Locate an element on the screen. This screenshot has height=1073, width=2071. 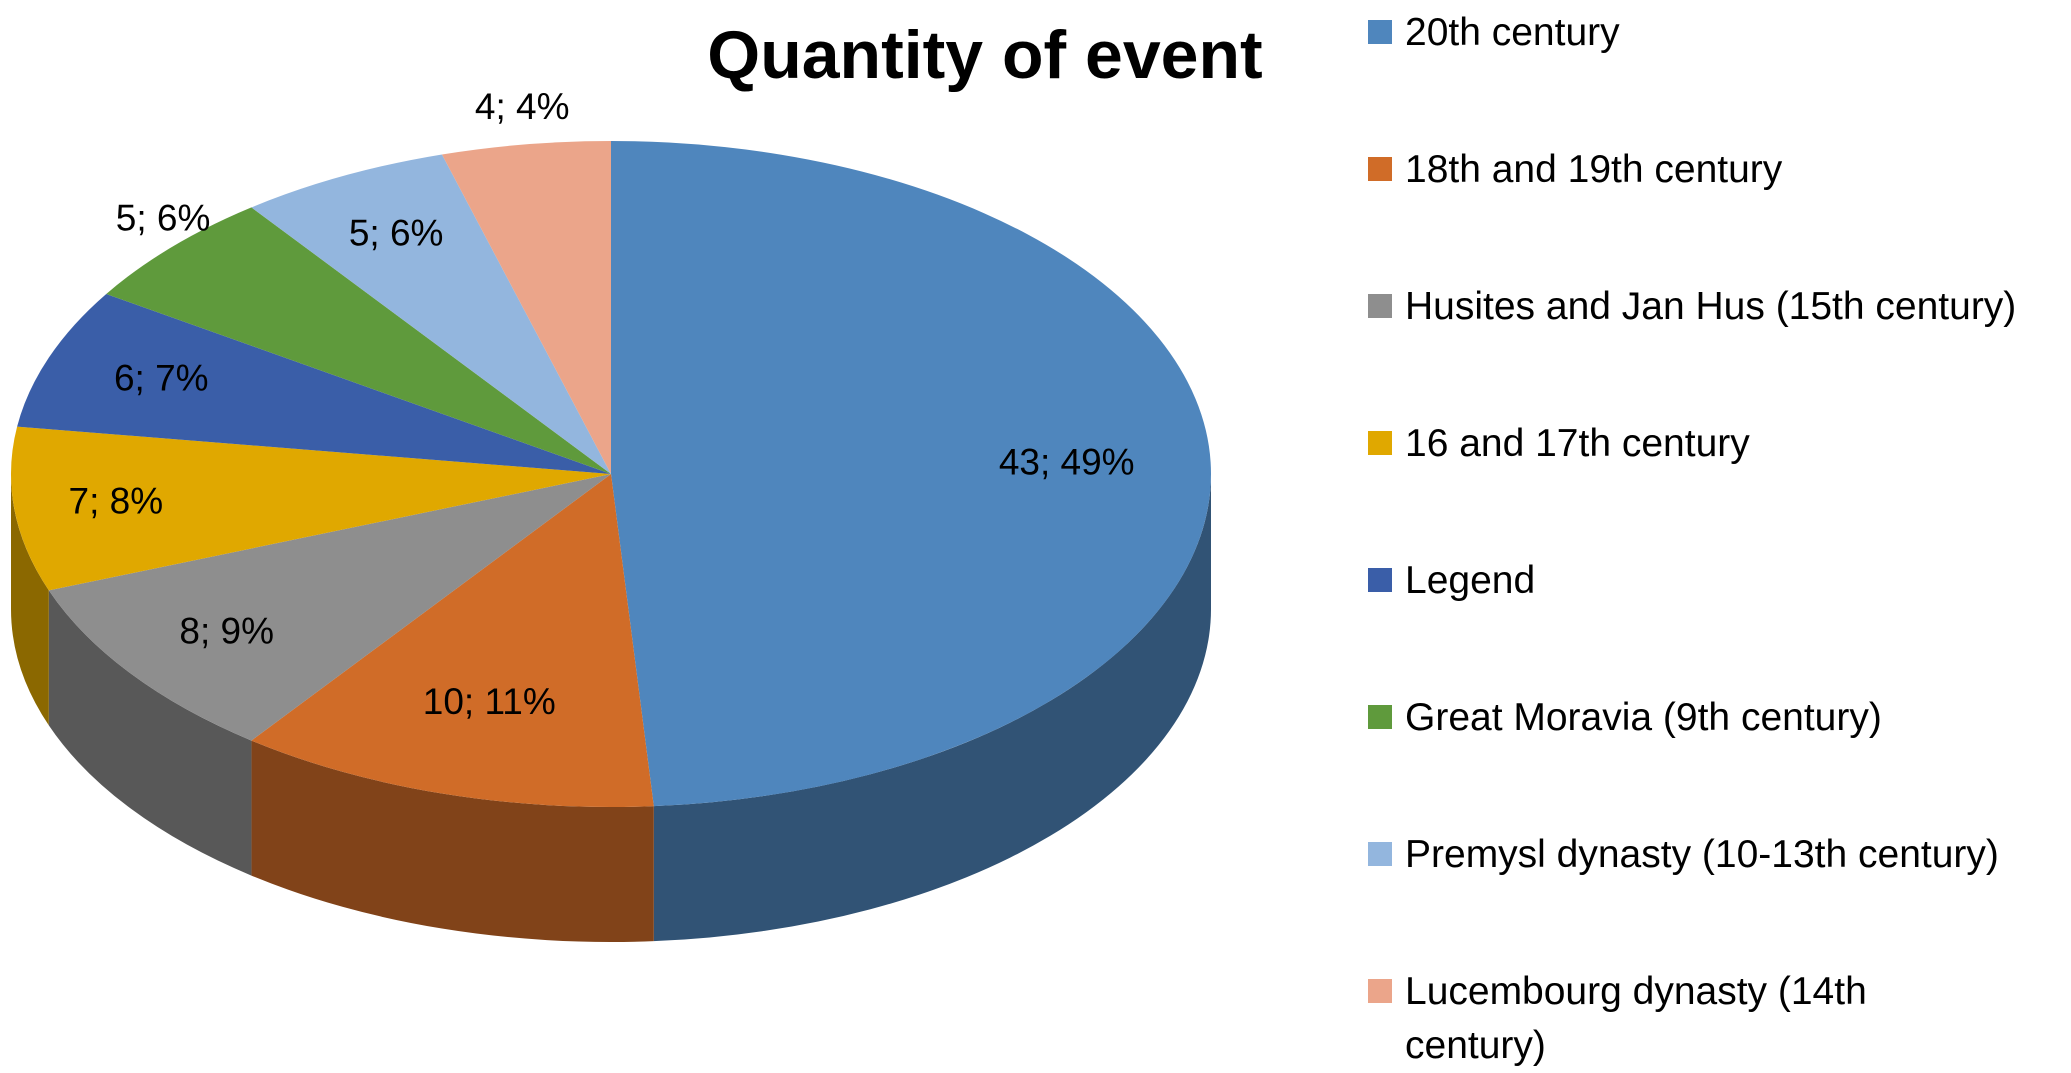
legend-item: Premysl dynasty (10-13th century) is located at coordinates (1683, 855).